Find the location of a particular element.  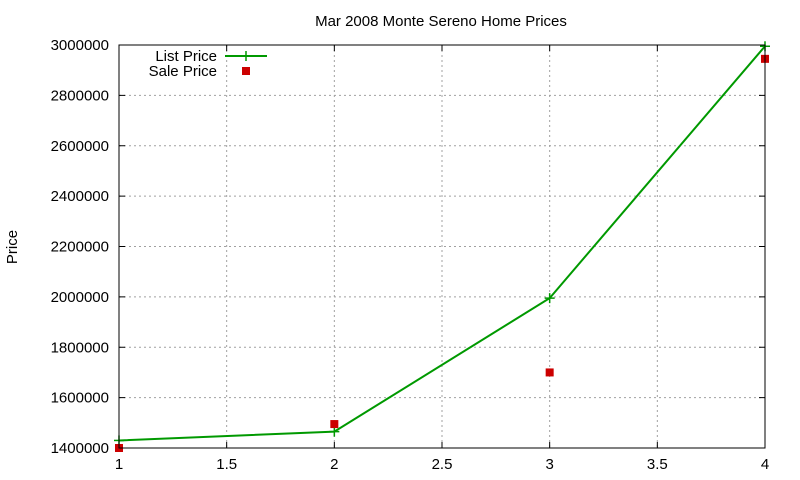

y-tick-label: 1400000 is located at coordinates (80, 448).